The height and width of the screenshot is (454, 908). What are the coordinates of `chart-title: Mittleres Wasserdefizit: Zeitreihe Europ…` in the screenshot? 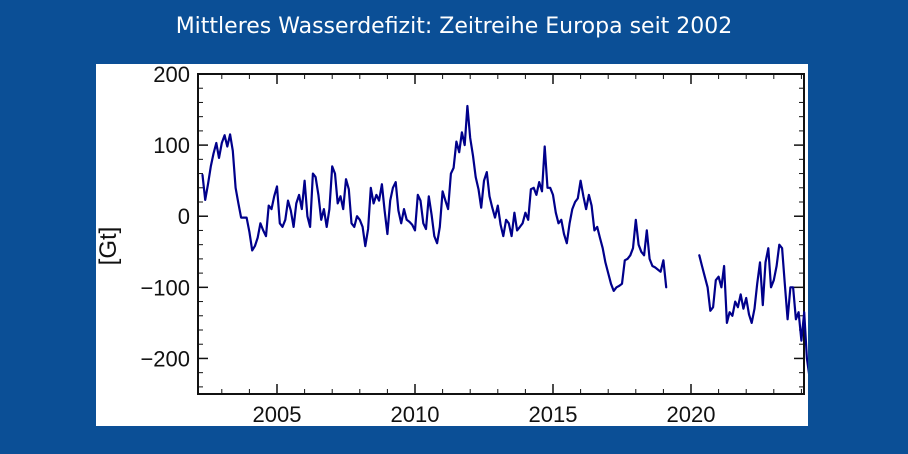 It's located at (454, 26).